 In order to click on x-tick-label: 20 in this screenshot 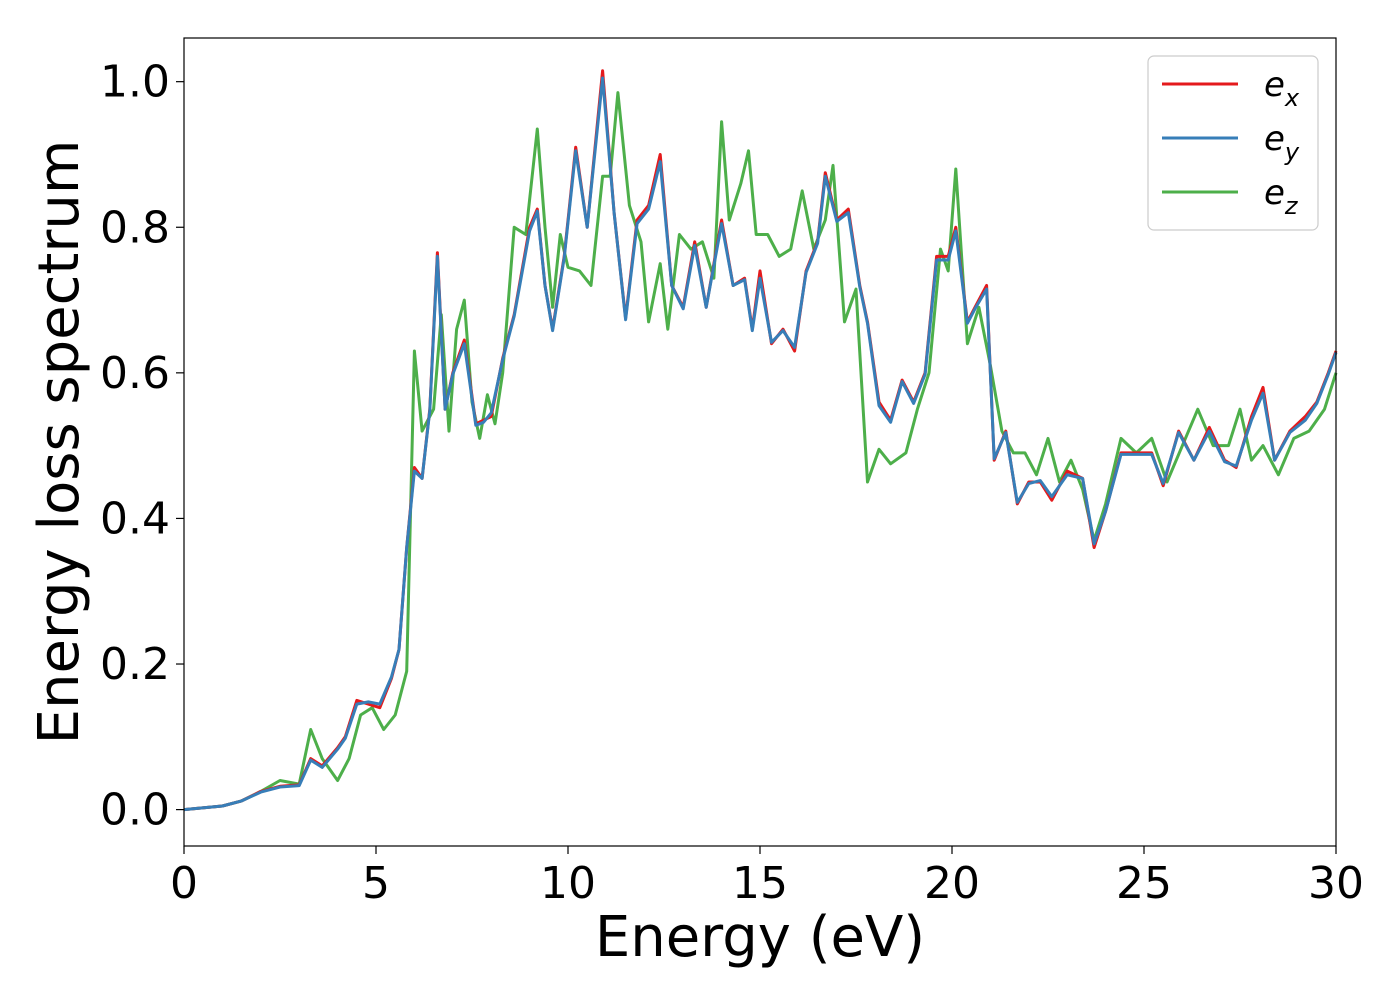, I will do `click(952, 883)`.